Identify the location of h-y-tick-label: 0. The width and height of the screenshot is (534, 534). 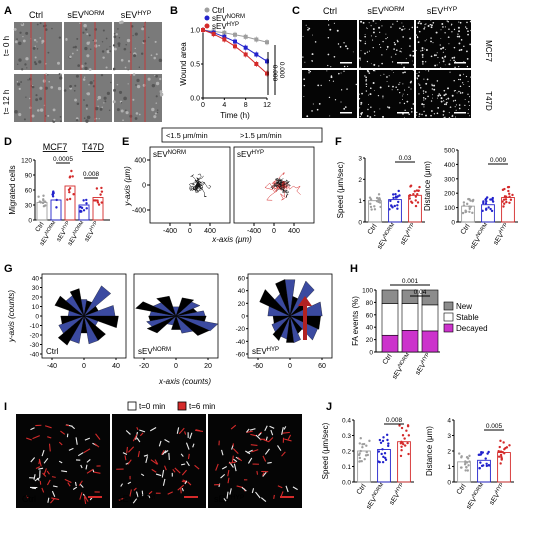
(371, 353).